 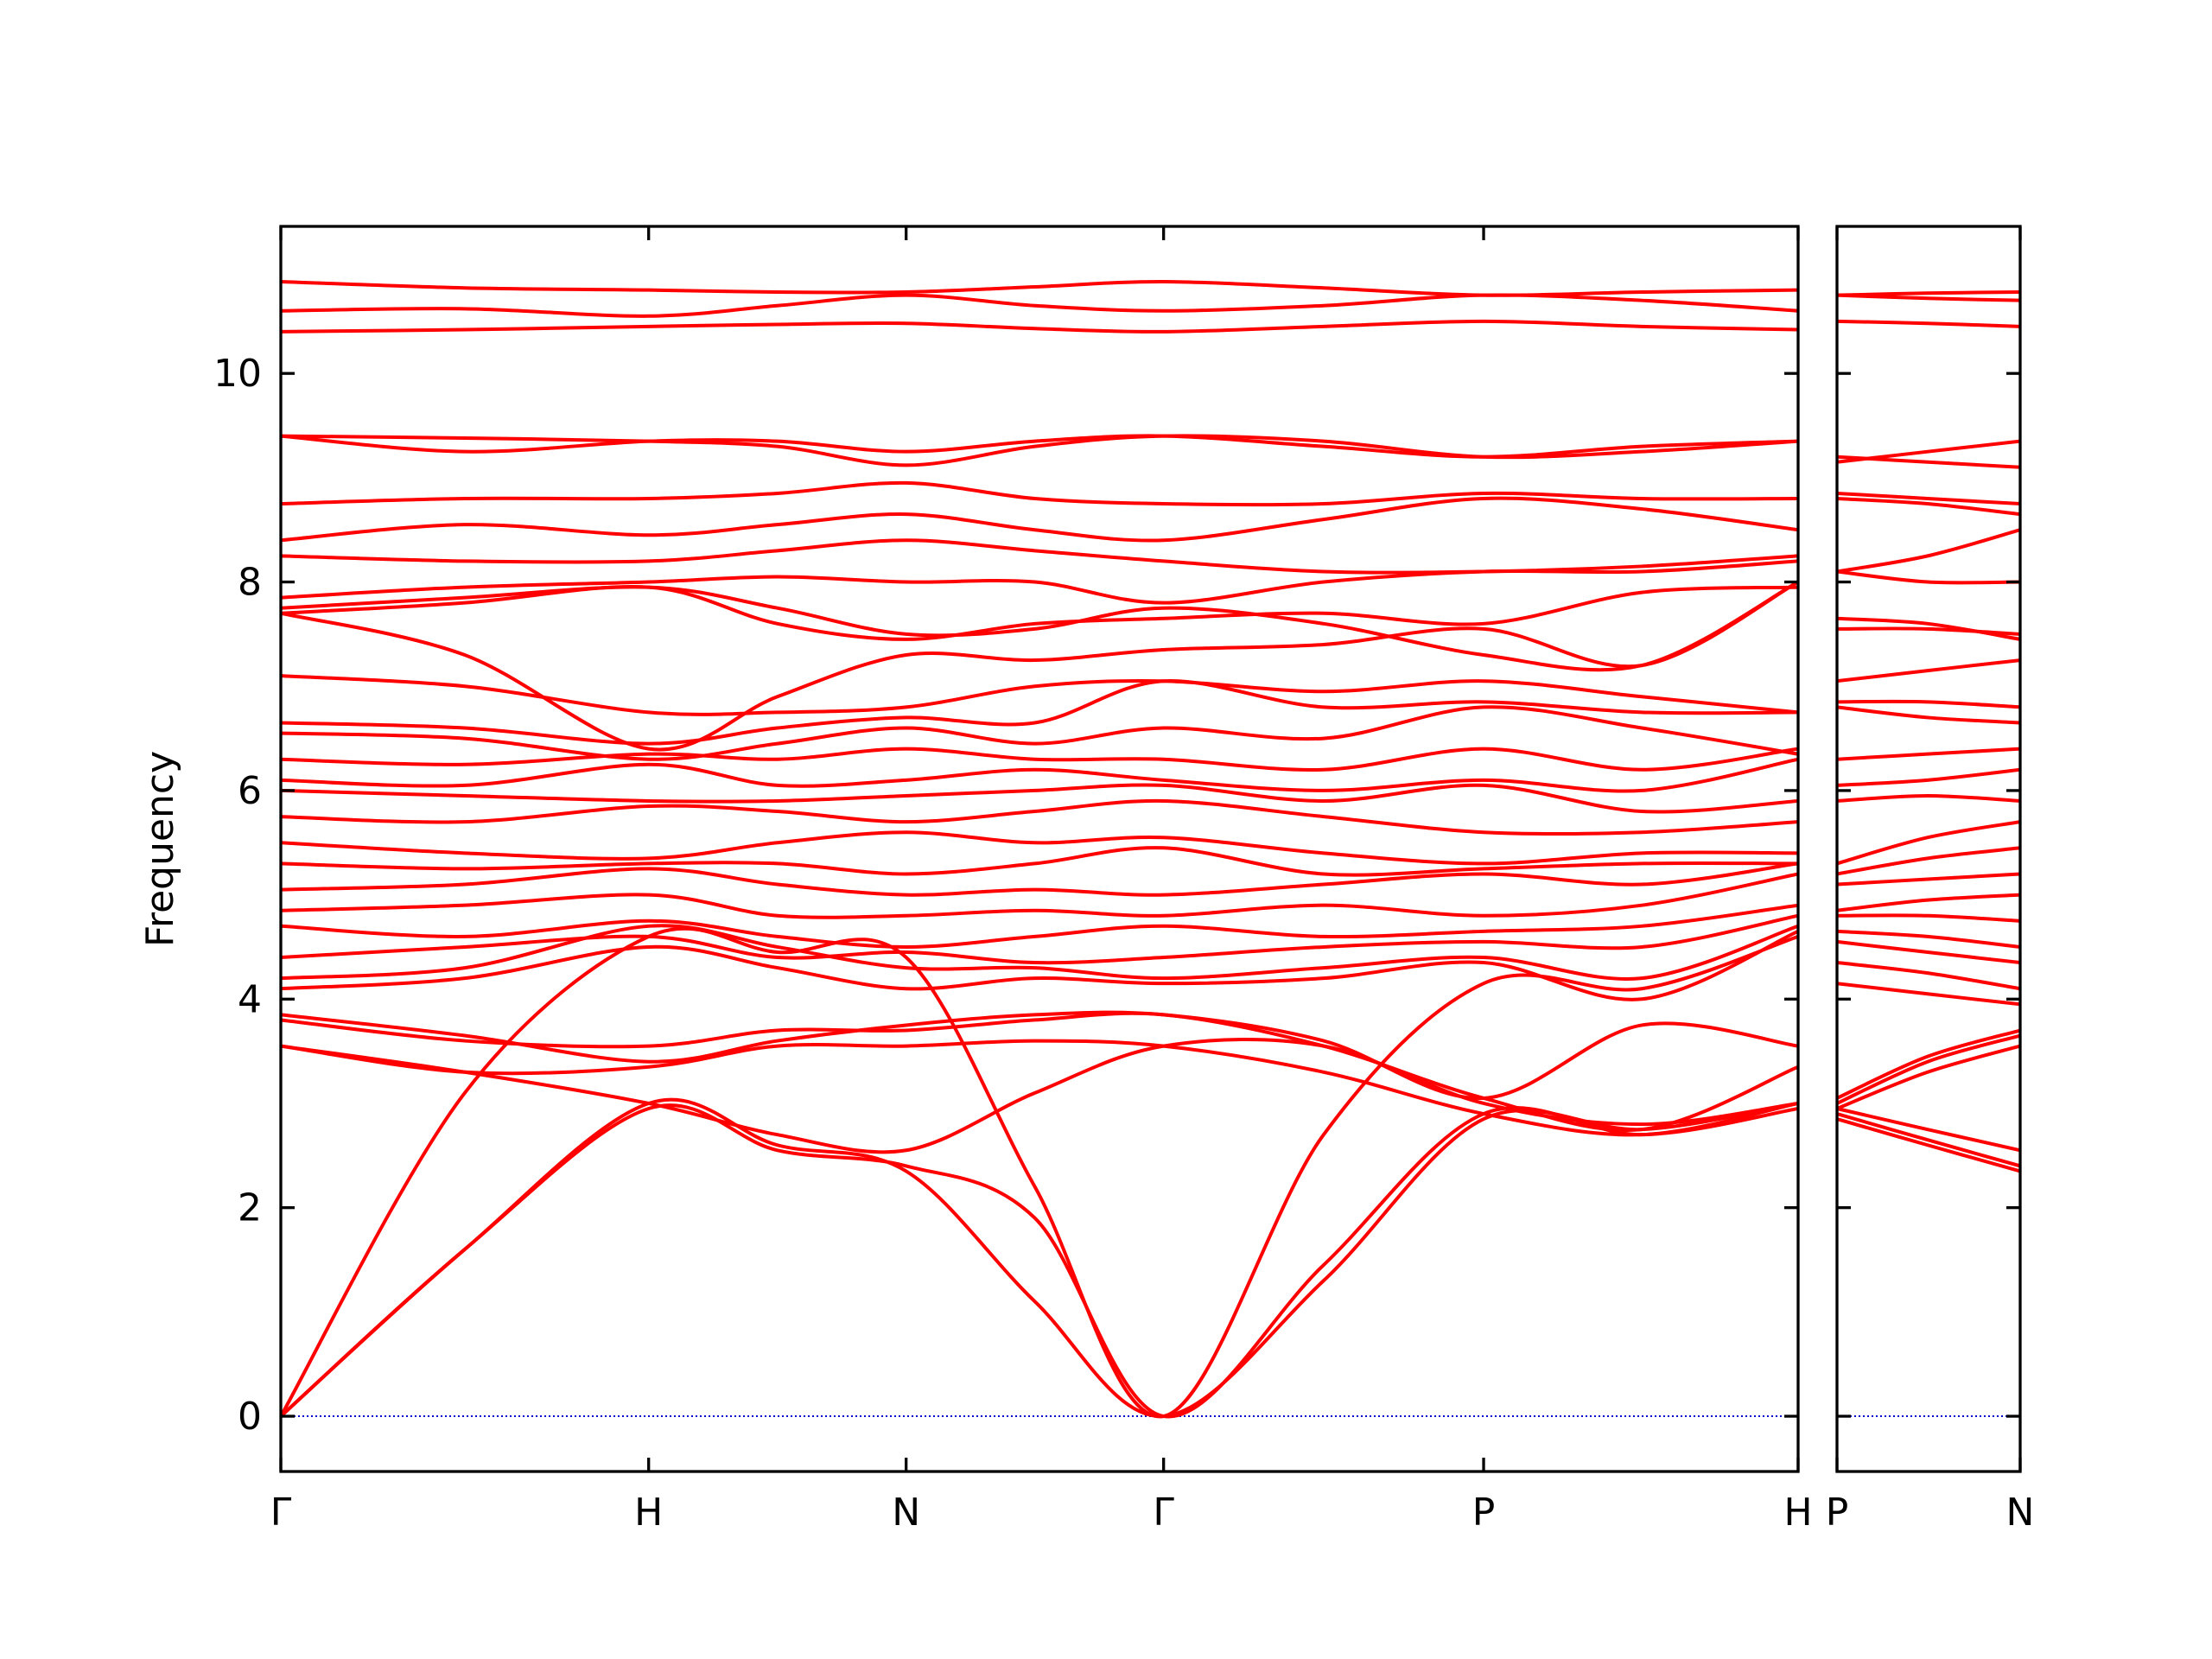 What do you see at coordinates (250, 999) in the screenshot?
I see `y-tick-label: 4` at bounding box center [250, 999].